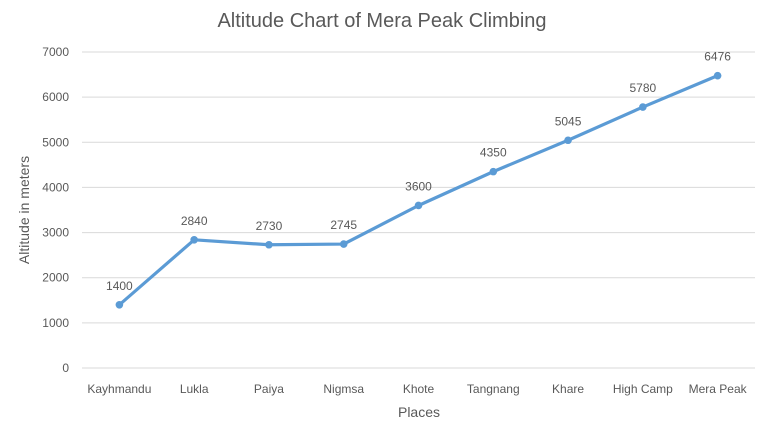 This screenshot has width=765, height=440. Describe the element at coordinates (119, 286) in the screenshot. I see `data-label: 1400` at that location.